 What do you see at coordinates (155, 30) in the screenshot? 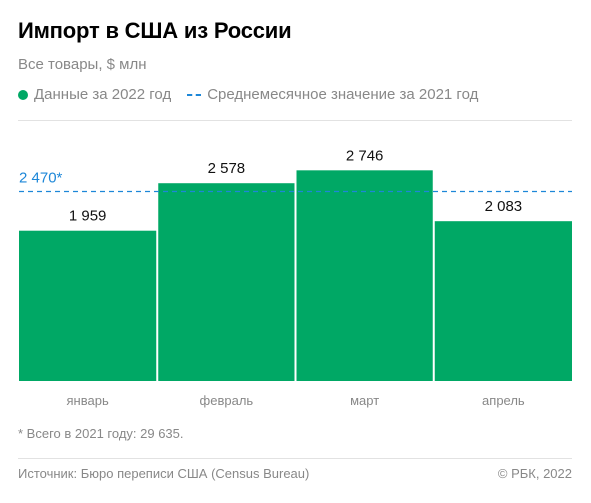
I see `chart-title: Импорт в США из России` at bounding box center [155, 30].